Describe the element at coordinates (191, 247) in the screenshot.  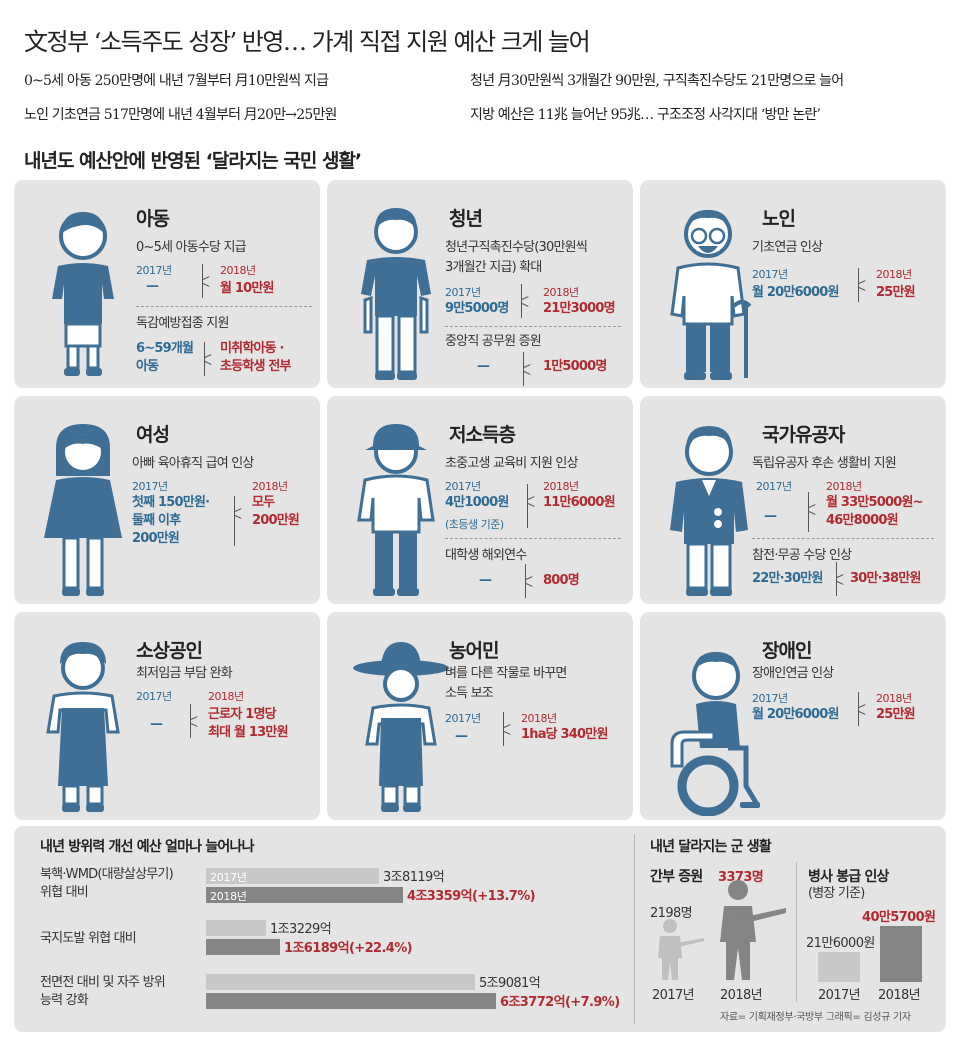
I see `item-label: 0~5세 아동수당 지급` at that location.